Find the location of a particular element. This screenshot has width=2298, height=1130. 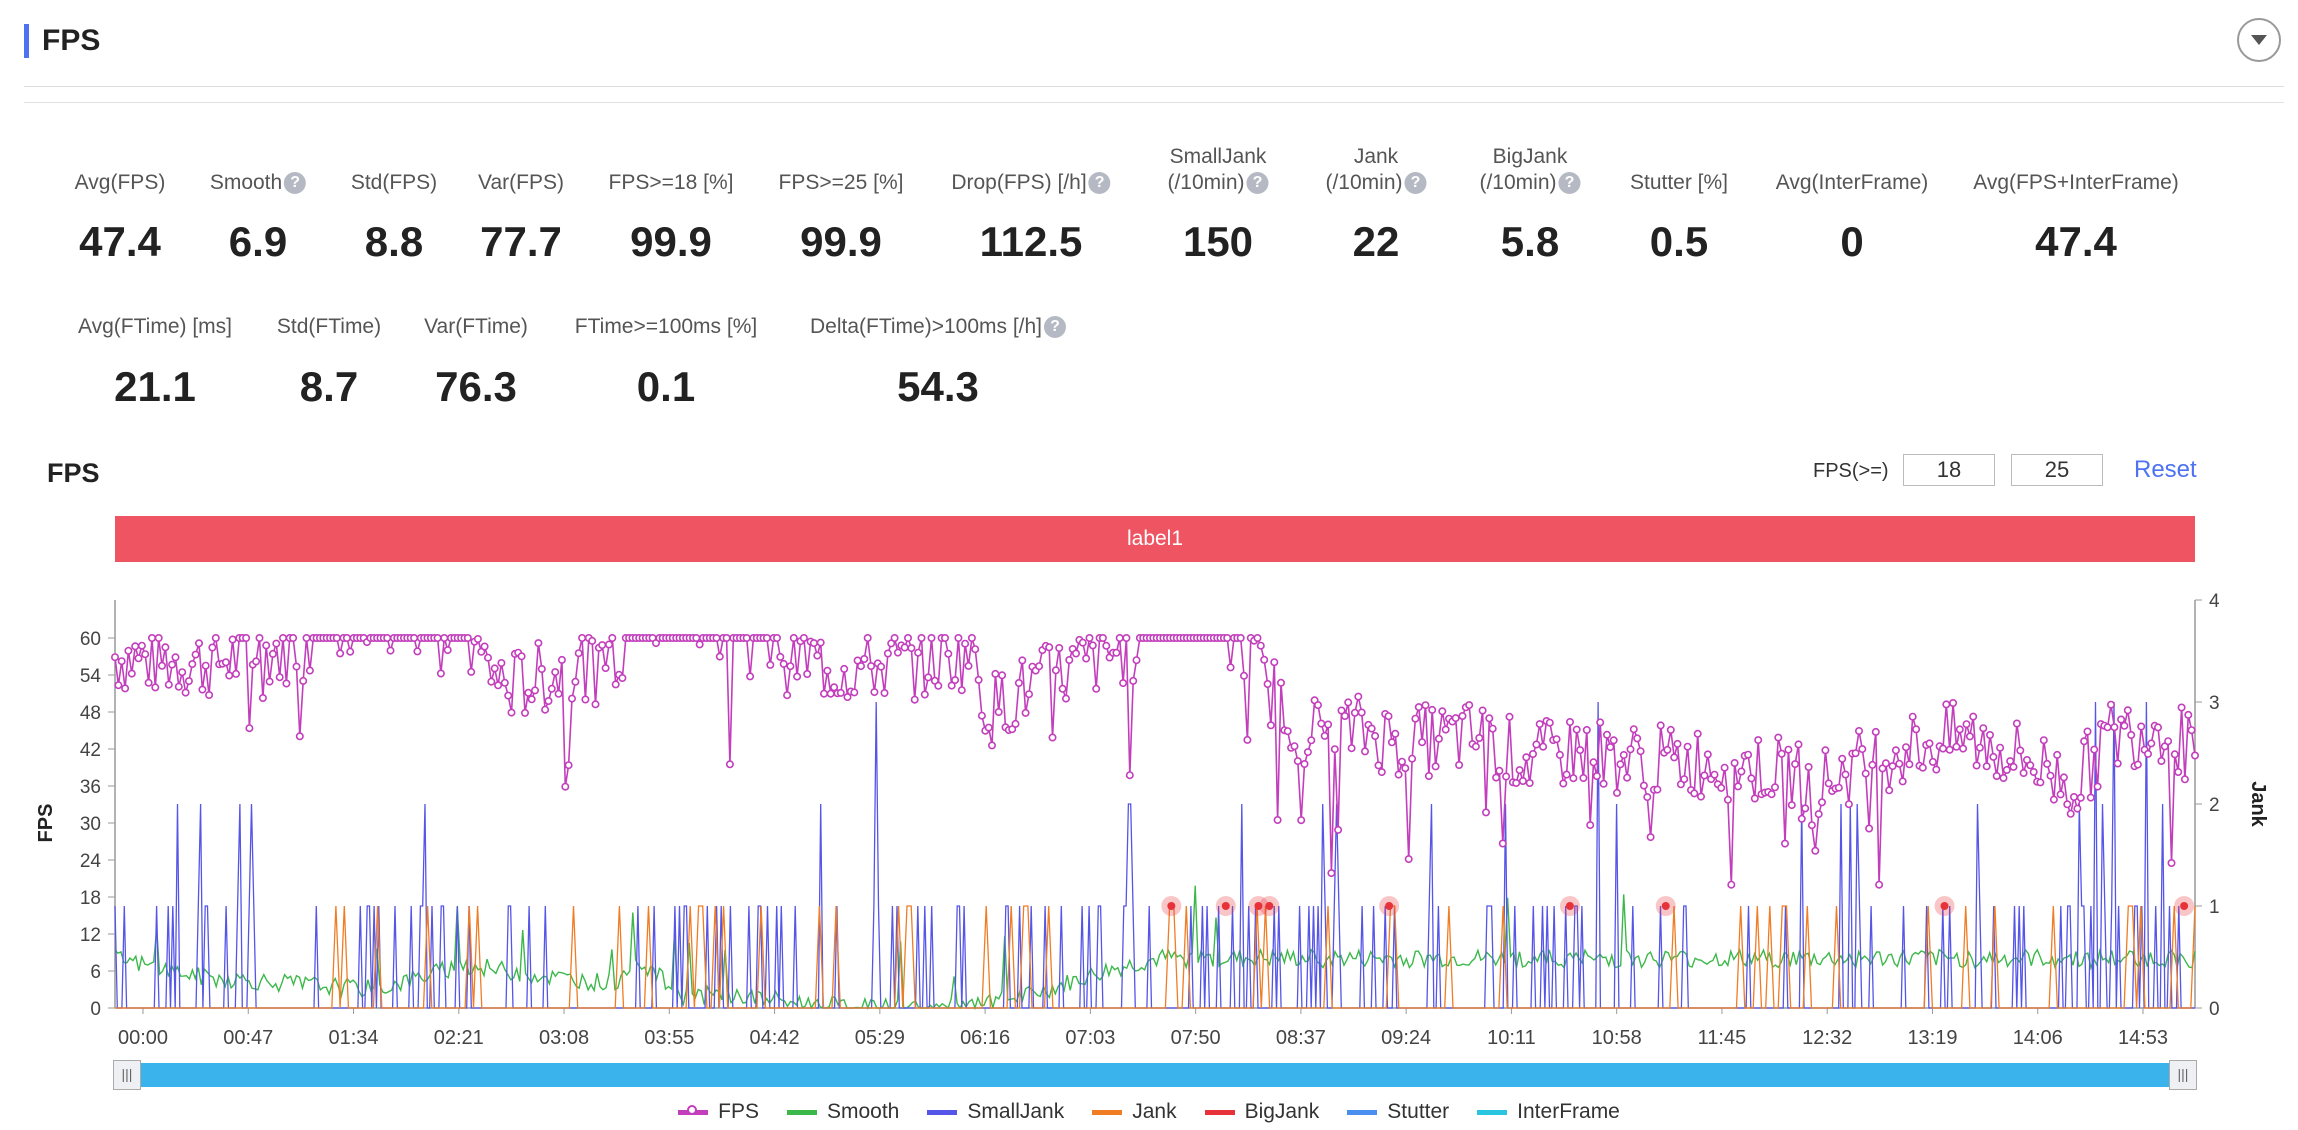

y2-tick-label: 0 is located at coordinates (2214, 1009).